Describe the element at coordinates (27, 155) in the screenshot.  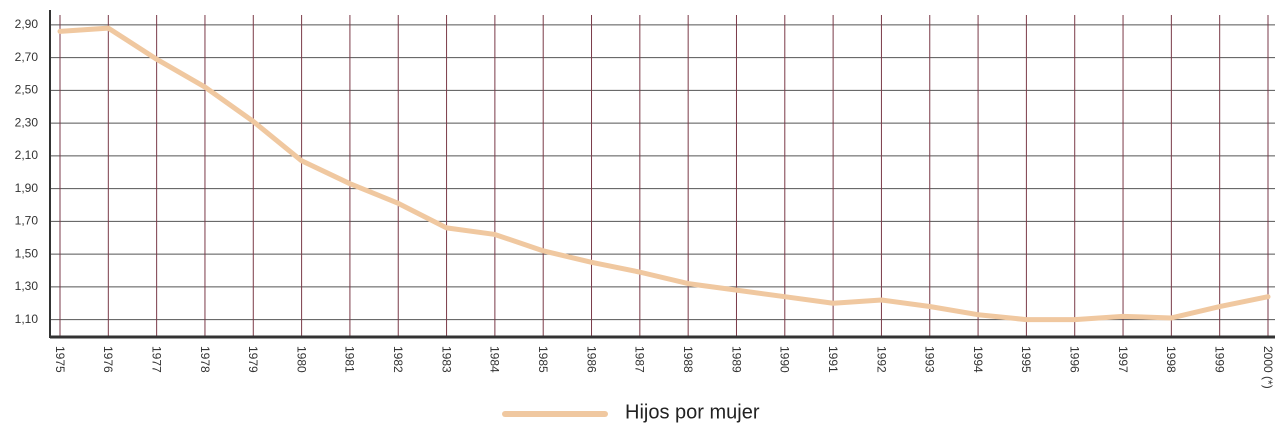
I see `y-tick-label: 2,10` at that location.